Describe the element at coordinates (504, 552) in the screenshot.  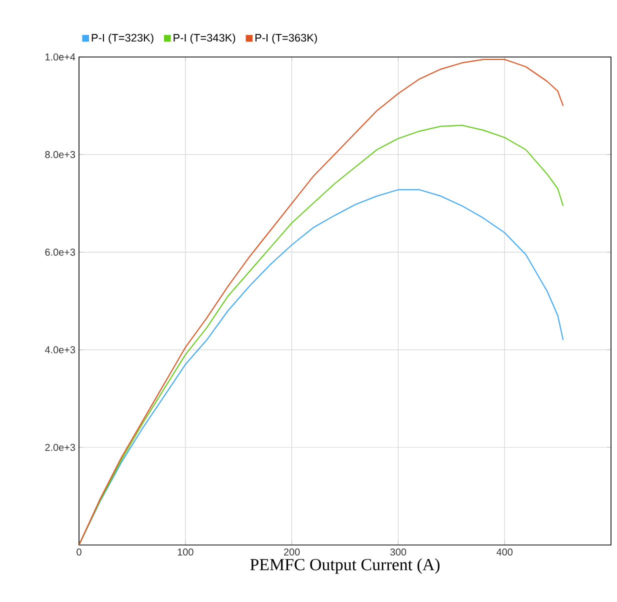
I see `x-tick-label: 400` at that location.